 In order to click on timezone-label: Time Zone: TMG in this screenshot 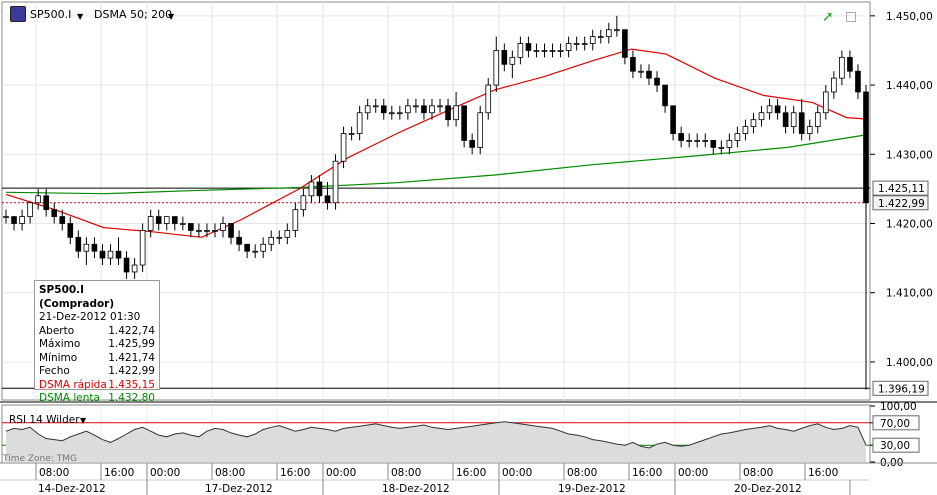, I will do `click(40, 459)`.